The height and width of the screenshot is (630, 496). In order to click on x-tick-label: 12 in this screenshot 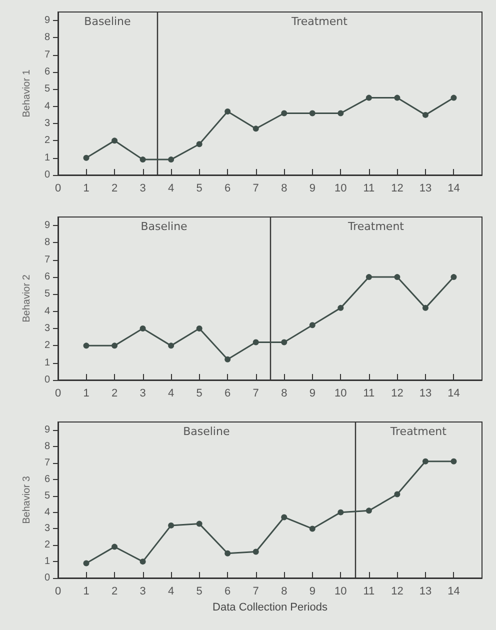, I will do `click(397, 592)`.